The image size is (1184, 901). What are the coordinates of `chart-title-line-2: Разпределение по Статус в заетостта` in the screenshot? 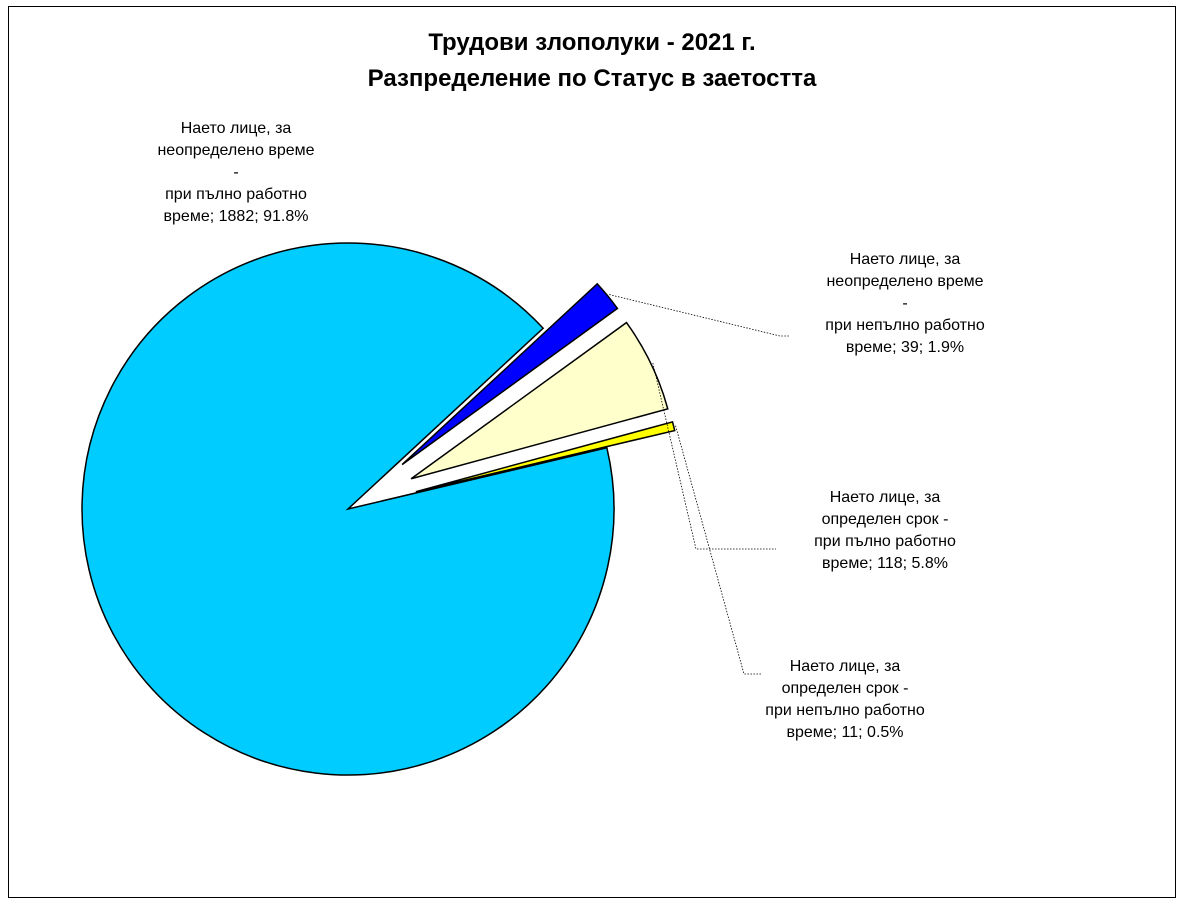 It's located at (592, 78).